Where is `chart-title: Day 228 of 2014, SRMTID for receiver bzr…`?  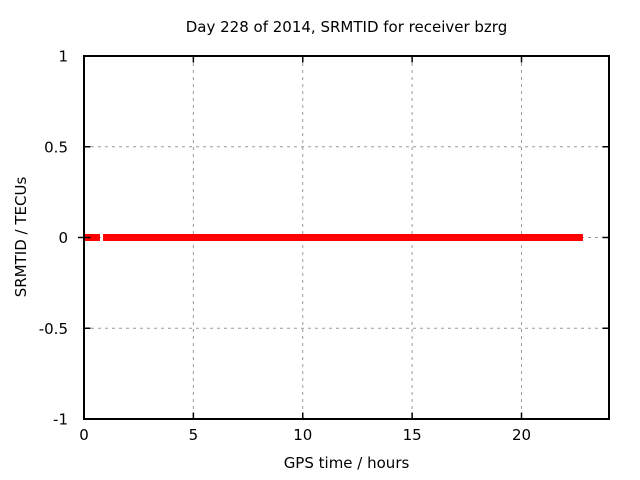
chart-title: Day 228 of 2014, SRMTID for receiver bzr… is located at coordinates (346, 27).